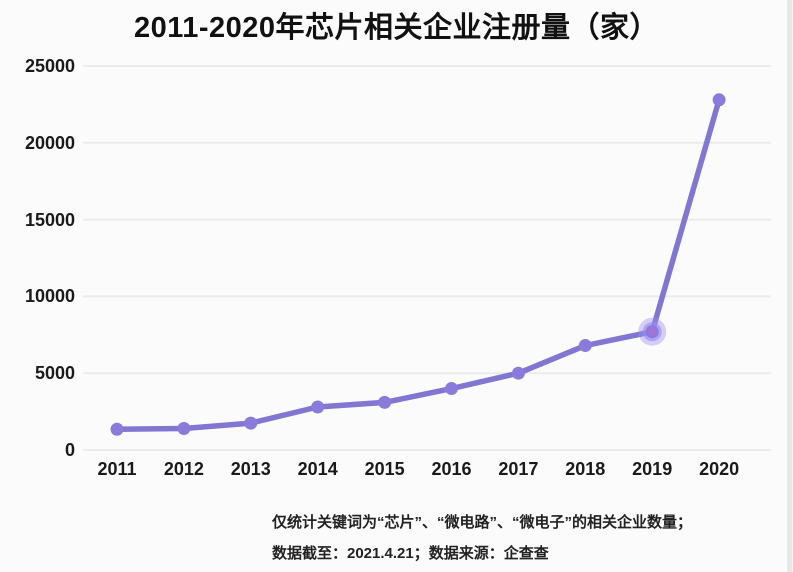  I want to click on x-tick-label-2020: 2020, so click(719, 469).